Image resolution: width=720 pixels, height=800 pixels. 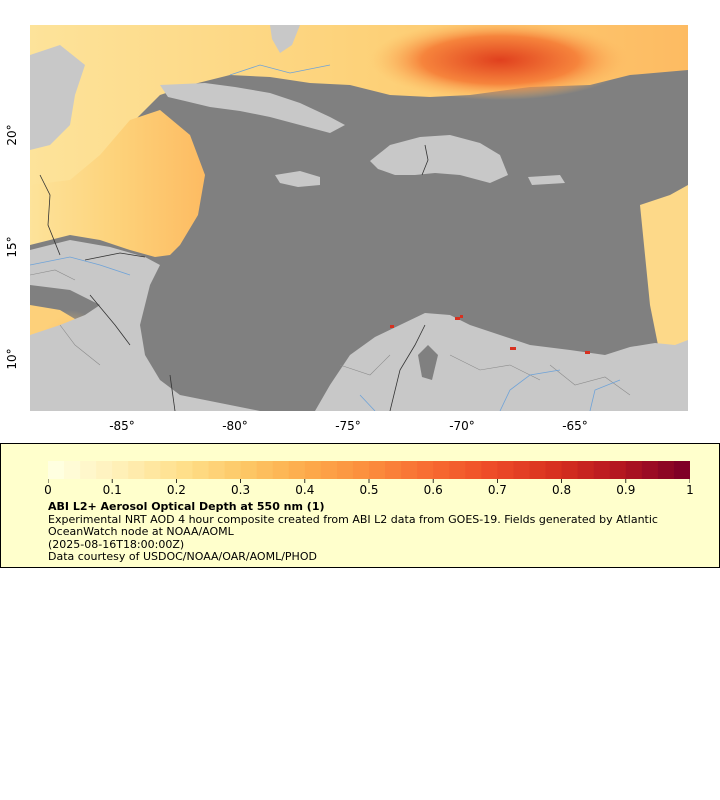 I want to click on aod-hotspot-northeast, so click(x=500, y=62).